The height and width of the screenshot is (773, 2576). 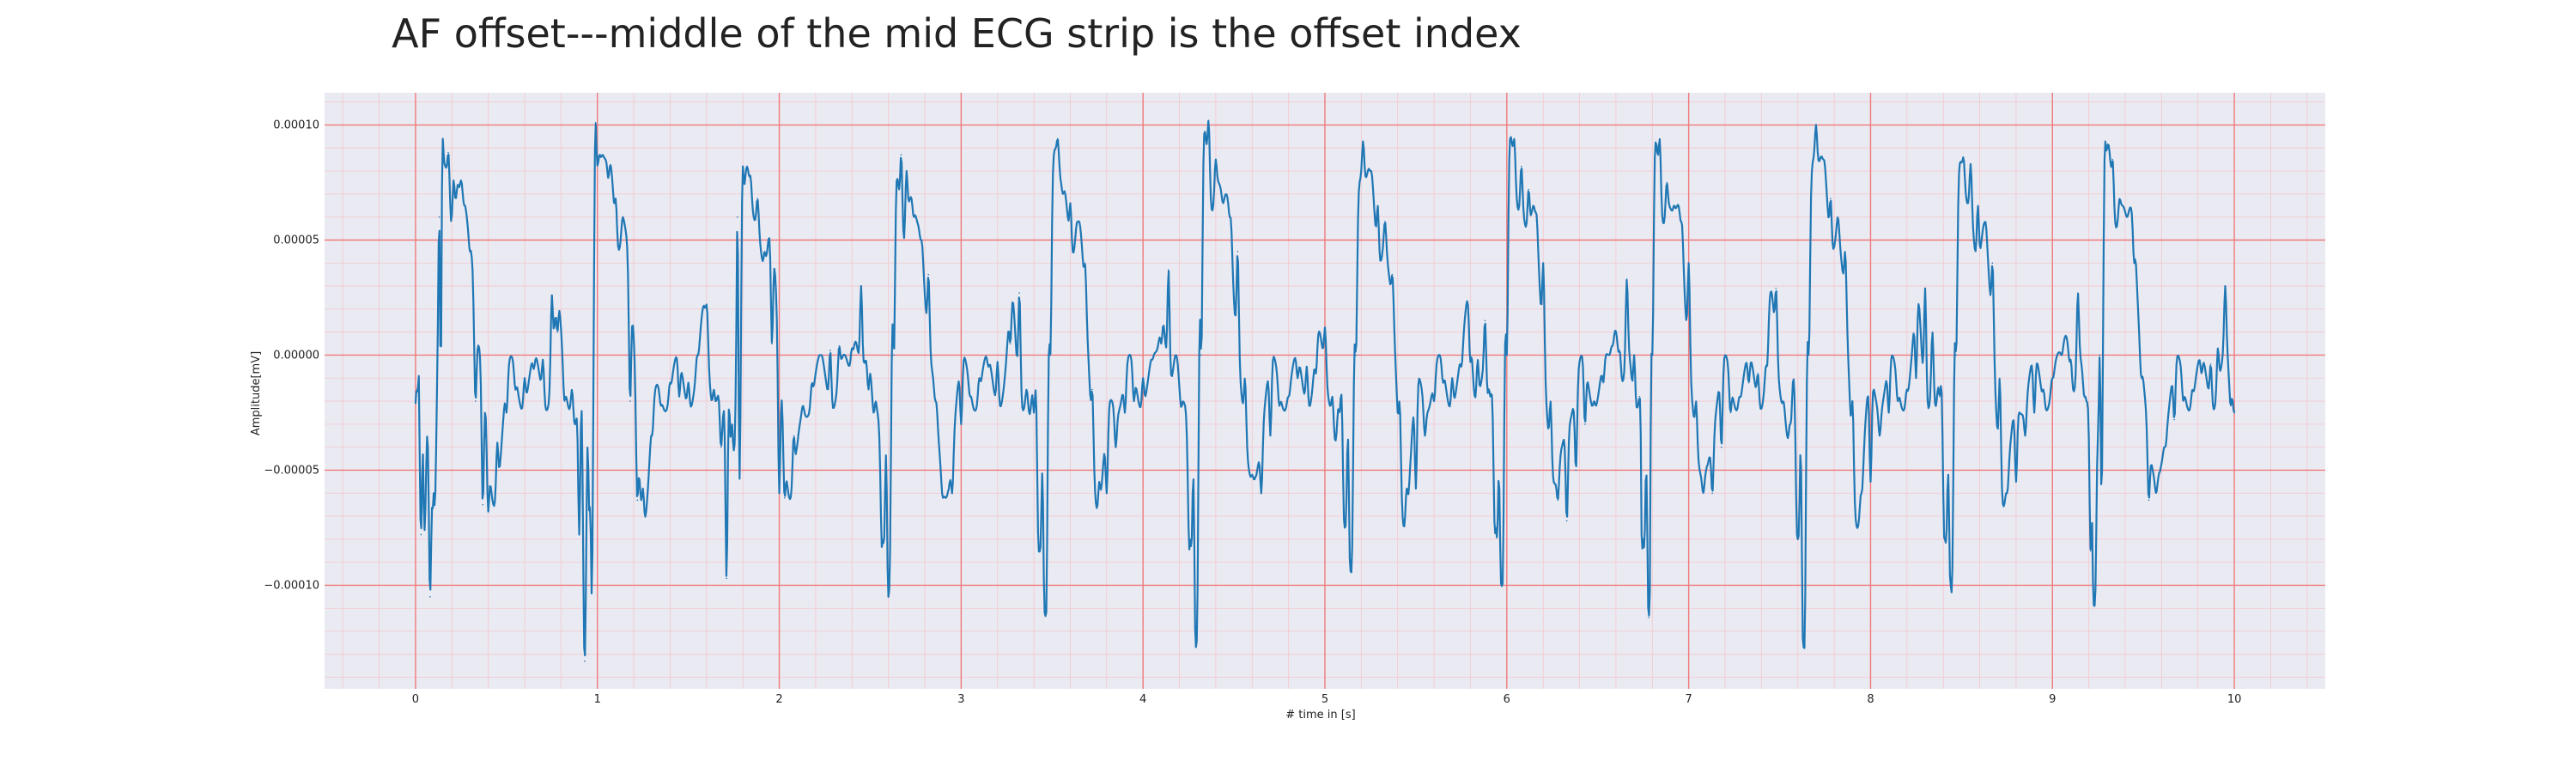 What do you see at coordinates (2234, 699) in the screenshot?
I see `x-tick-label: 10` at bounding box center [2234, 699].